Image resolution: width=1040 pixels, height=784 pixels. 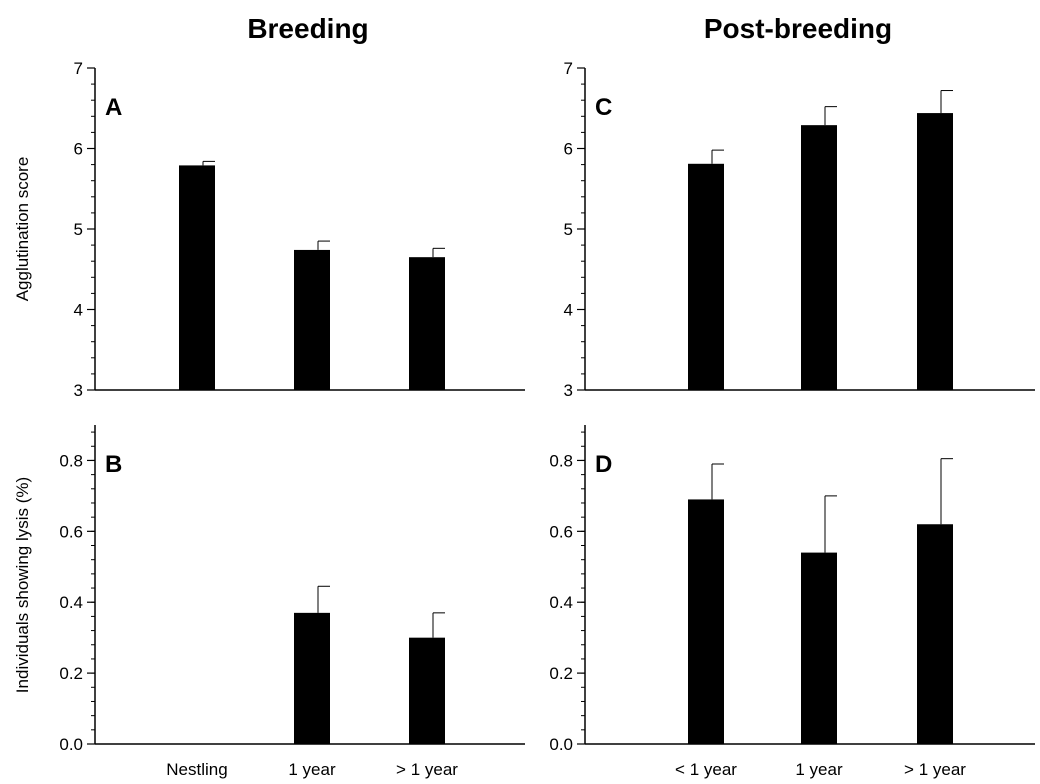 I want to click on panel-label-a: A, so click(x=113, y=107).